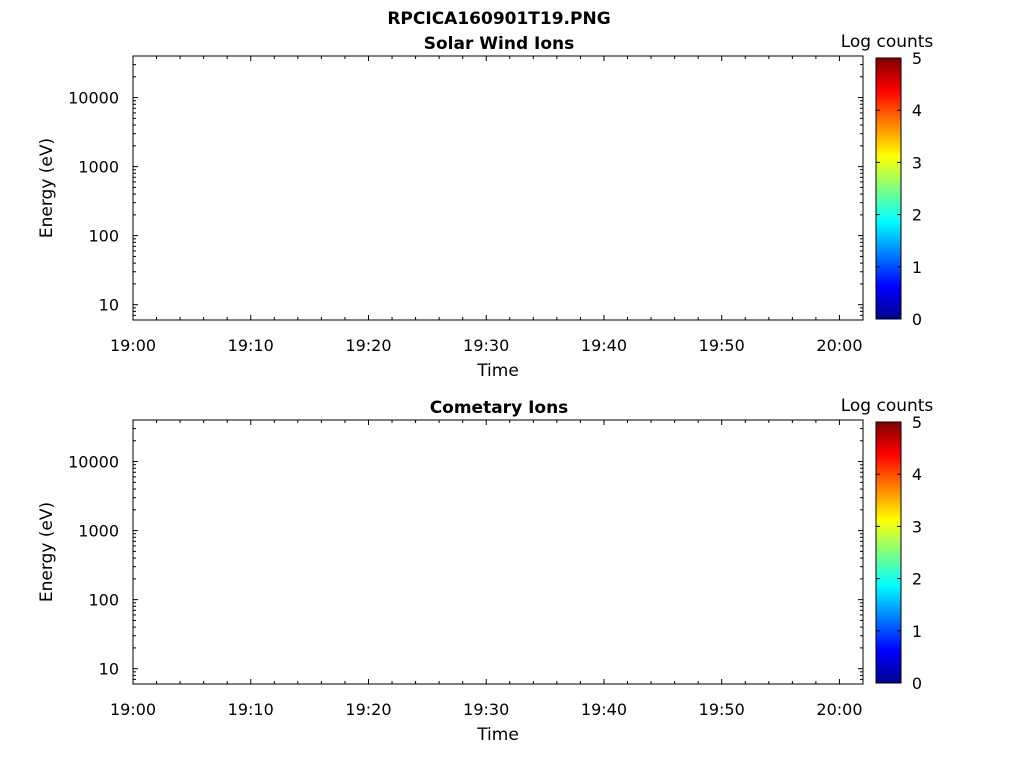 The width and height of the screenshot is (1024, 768). What do you see at coordinates (499, 408) in the screenshot?
I see `panel-title: Cometary Ions` at bounding box center [499, 408].